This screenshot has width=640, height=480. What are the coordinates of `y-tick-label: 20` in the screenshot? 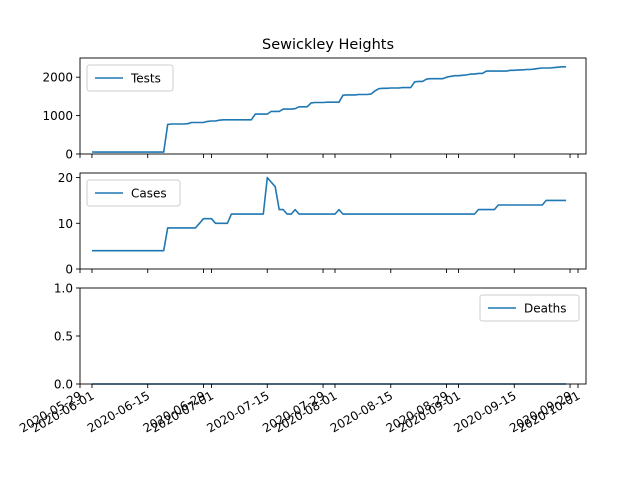 It's located at (65, 178).